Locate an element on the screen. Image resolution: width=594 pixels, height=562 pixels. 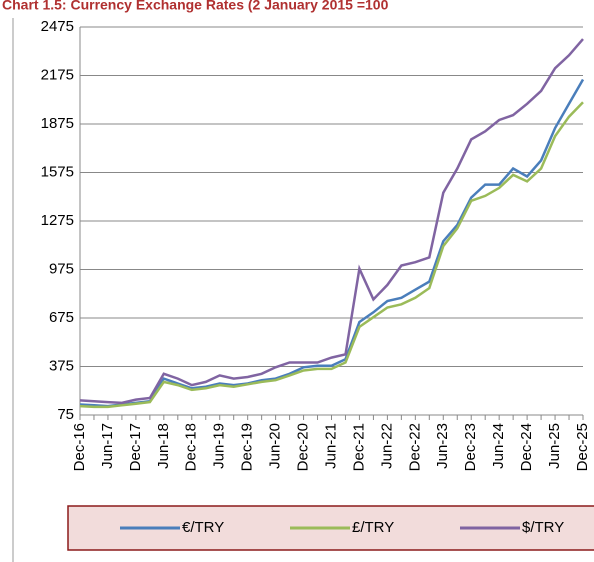
x-tick-label: Jun-24 is located at coordinates (498, 446).